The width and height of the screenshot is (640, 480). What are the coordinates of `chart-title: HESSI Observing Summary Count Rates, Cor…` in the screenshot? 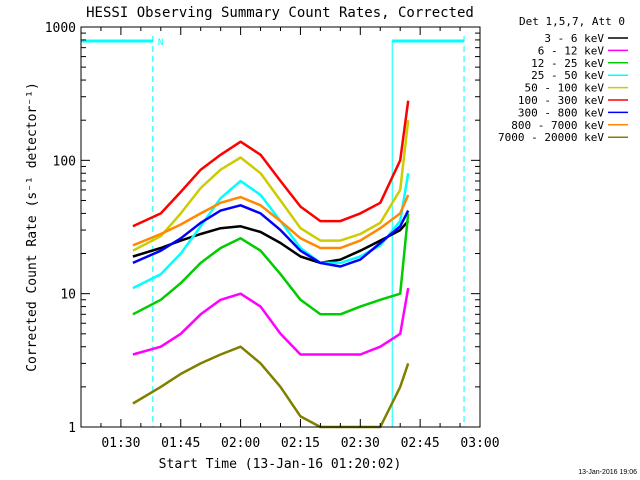 It's located at (280, 13).